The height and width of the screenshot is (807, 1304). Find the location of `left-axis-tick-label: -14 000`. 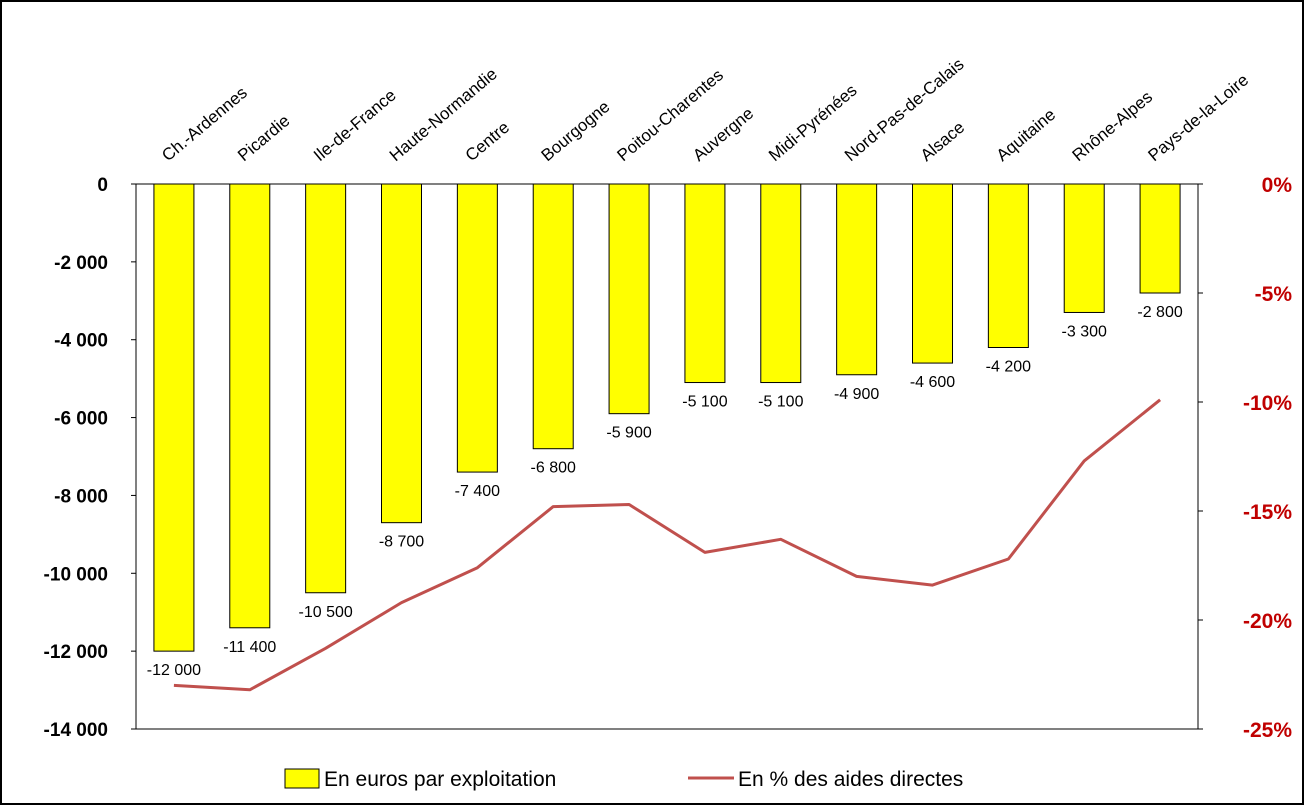

left-axis-tick-label: -14 000 is located at coordinates (76, 730).